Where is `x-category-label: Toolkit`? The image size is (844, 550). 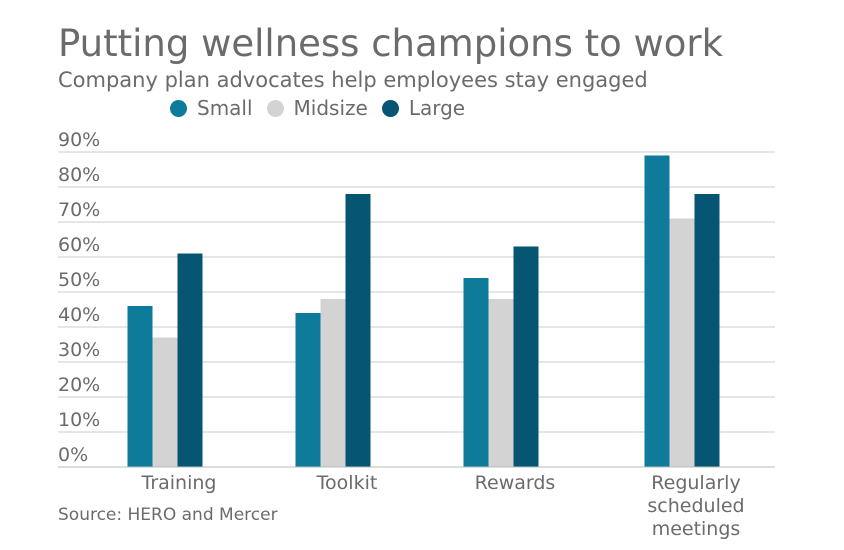 x-category-label: Toolkit is located at coordinates (347, 483).